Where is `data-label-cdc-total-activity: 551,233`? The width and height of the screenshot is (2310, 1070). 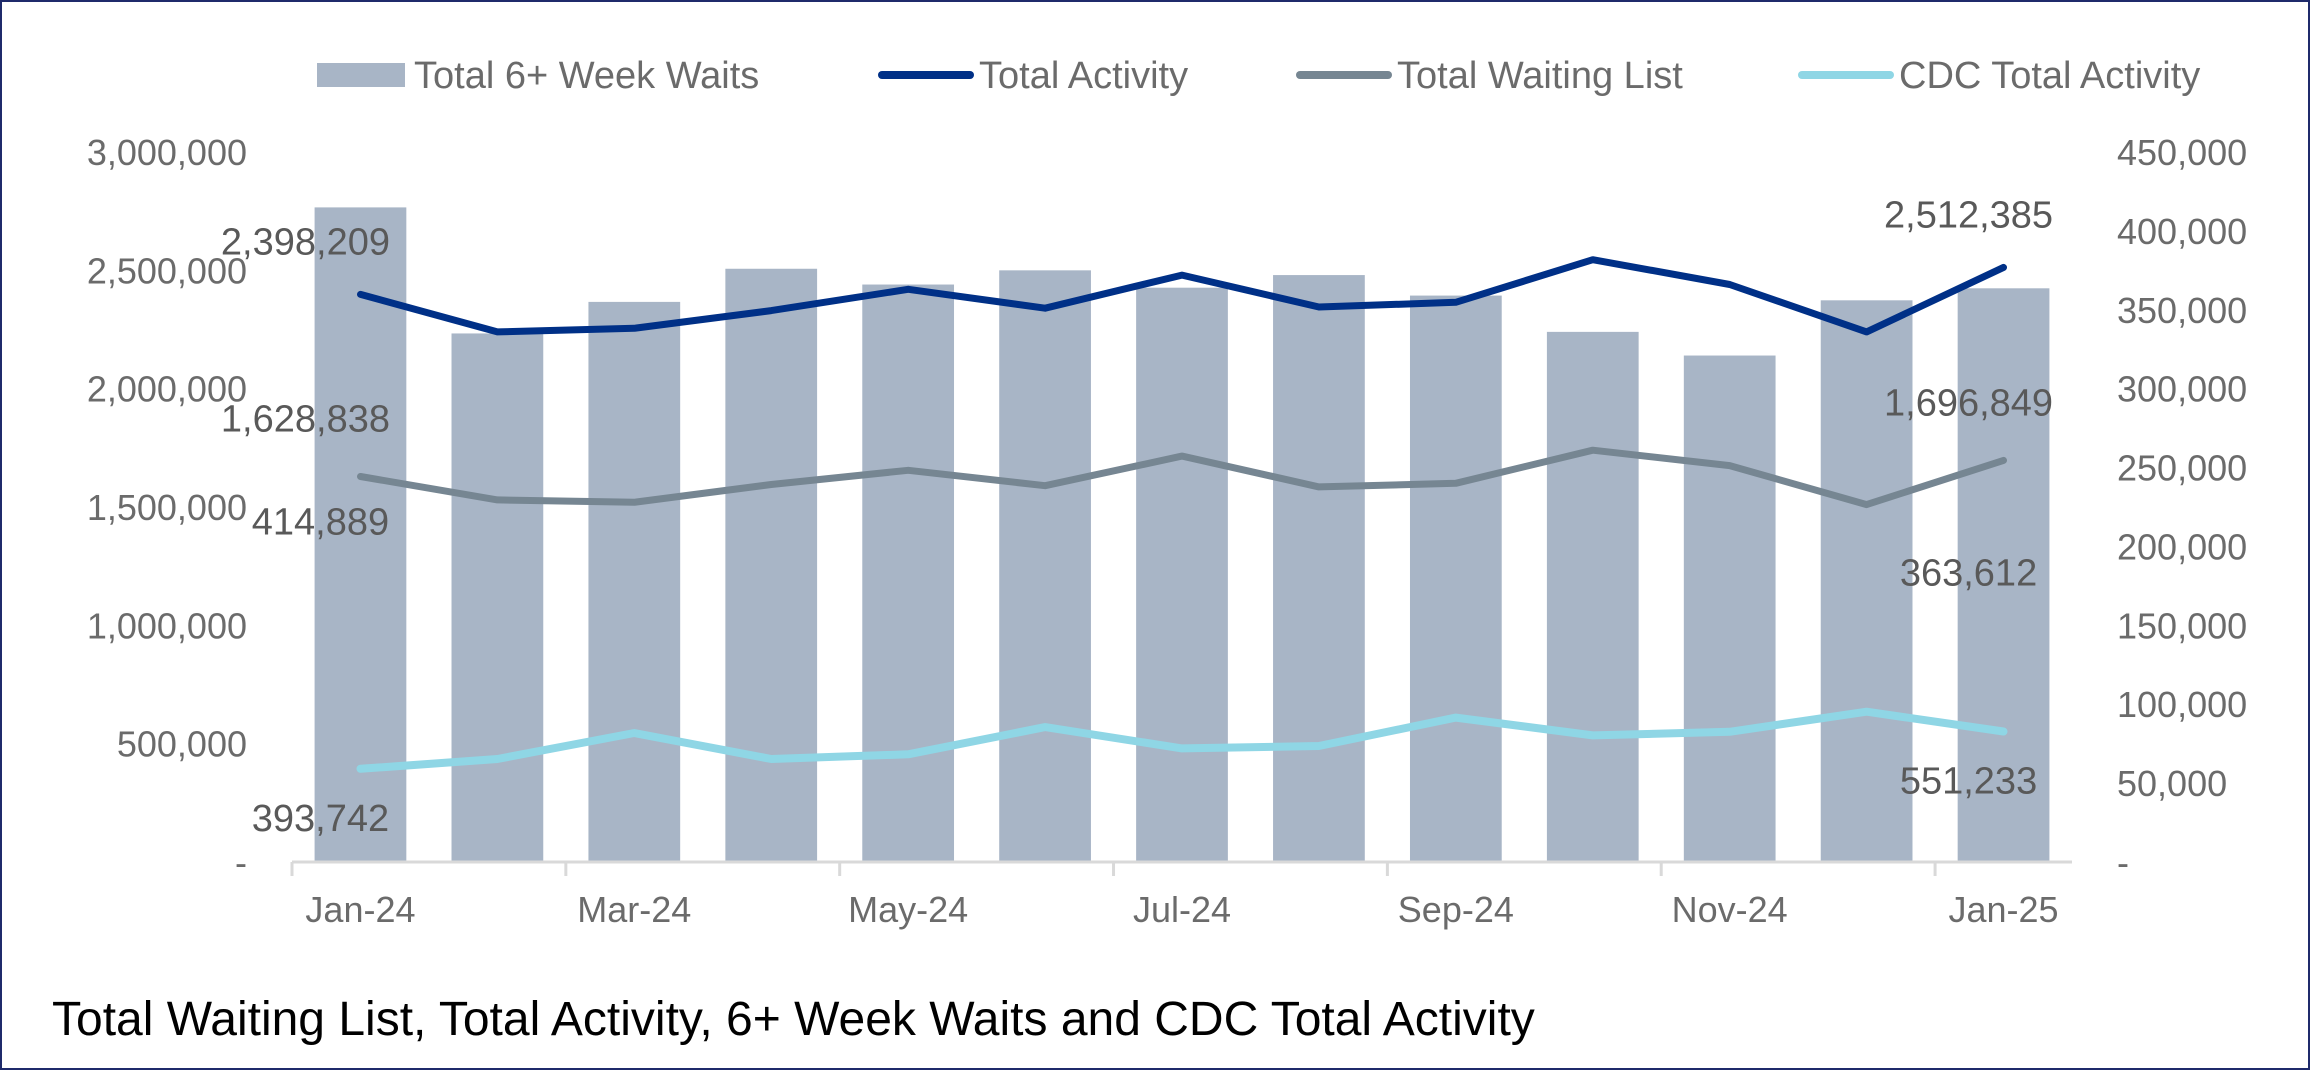 data-label-cdc-total-activity: 551,233 is located at coordinates (1968, 782).